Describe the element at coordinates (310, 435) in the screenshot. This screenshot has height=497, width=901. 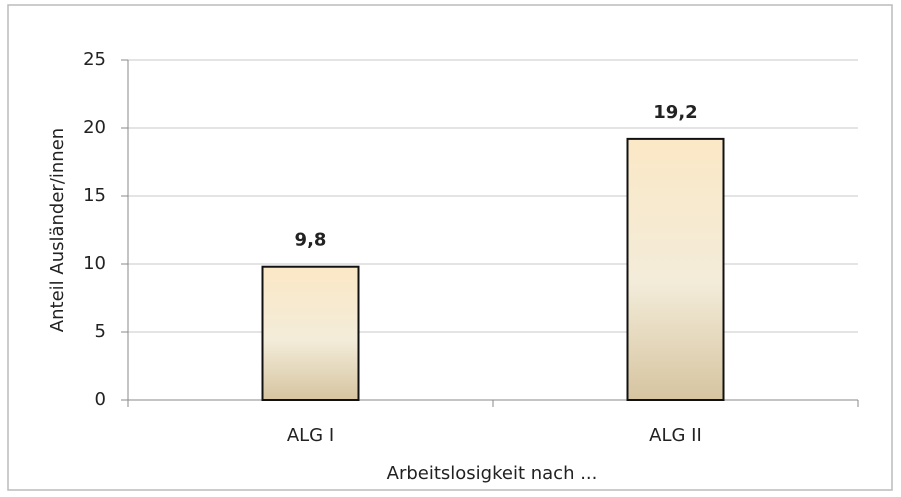
I see `x-tick-label: ALG I` at that location.